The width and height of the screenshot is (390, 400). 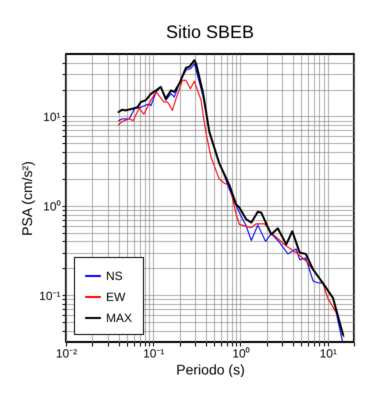 What do you see at coordinates (67, 353) in the screenshot?
I see `x-tick-label: 10⁻²` at bounding box center [67, 353].